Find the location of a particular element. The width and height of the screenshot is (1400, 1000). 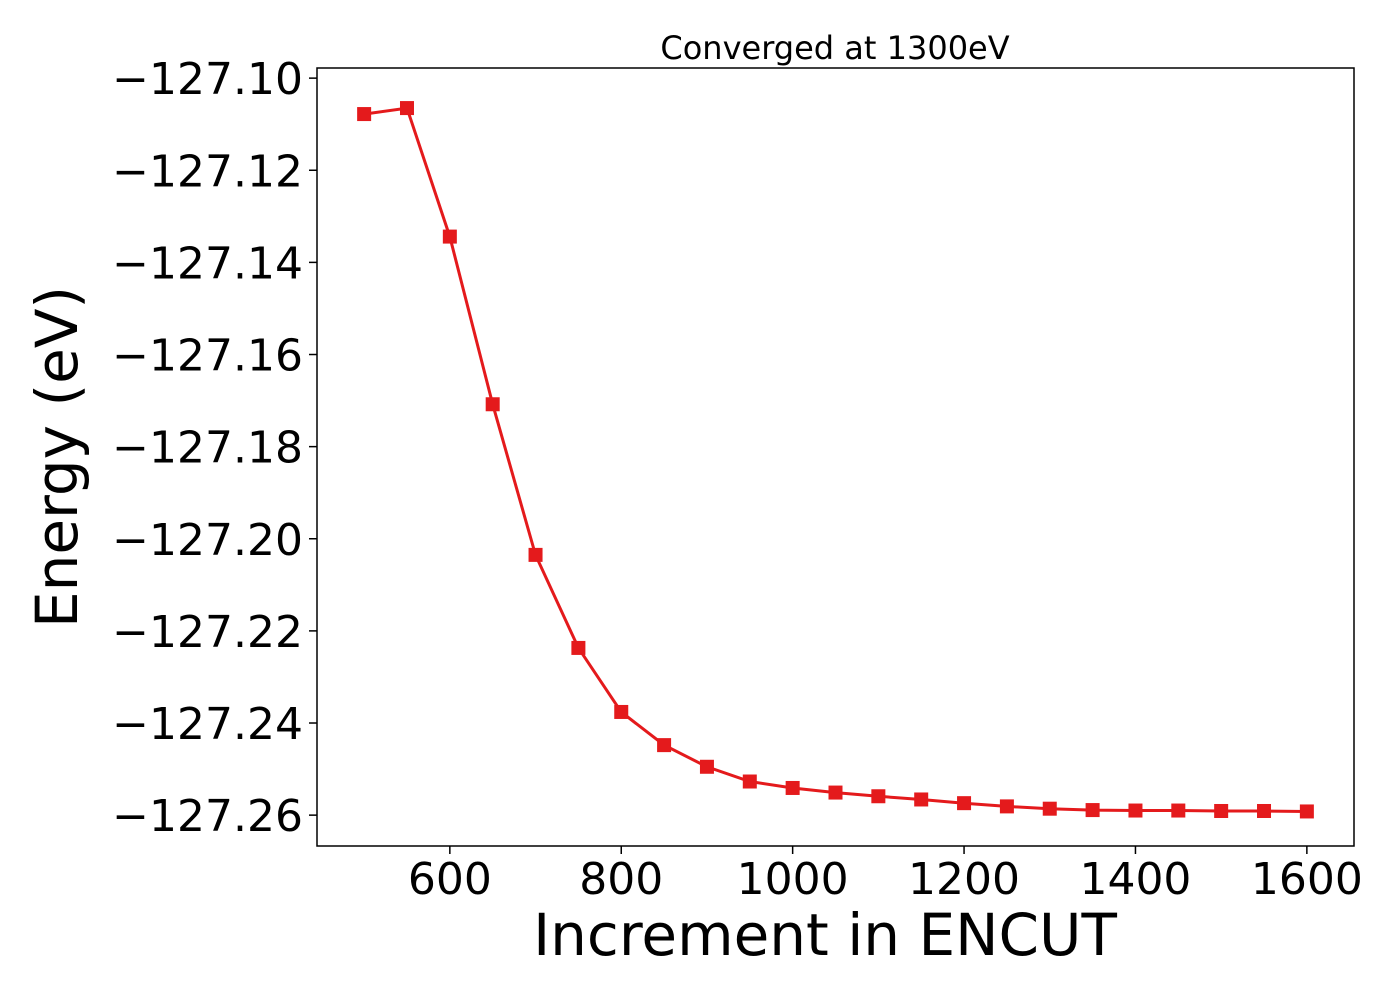

y-tick-label: −127.26 is located at coordinates (207, 816).